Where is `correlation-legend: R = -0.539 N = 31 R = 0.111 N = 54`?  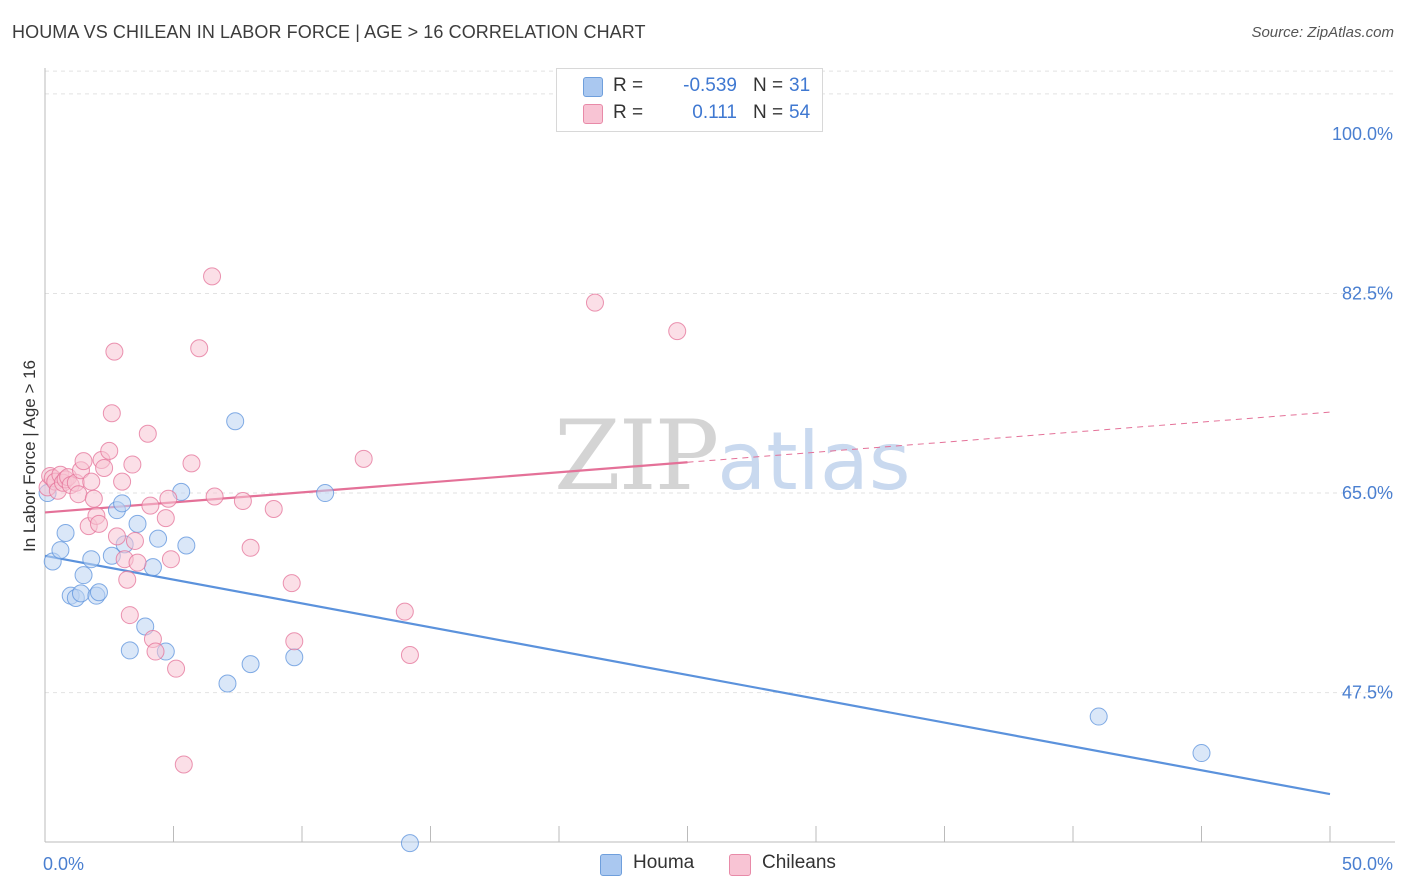 correlation-legend: R = -0.539 N = 31 R = 0.111 N = 54 is located at coordinates (689, 100).